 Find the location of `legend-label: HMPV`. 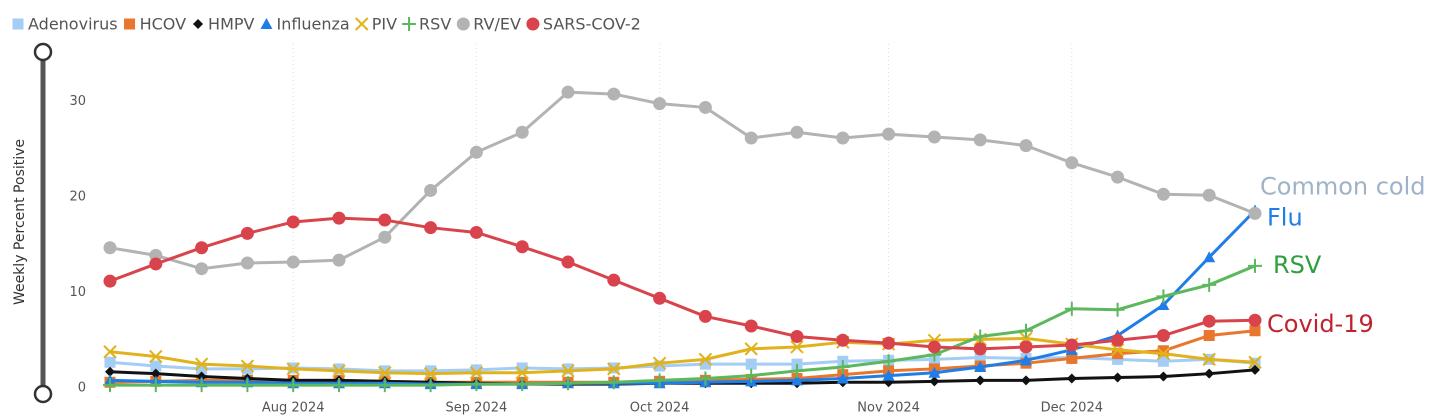

legend-label: HMPV is located at coordinates (231, 24).